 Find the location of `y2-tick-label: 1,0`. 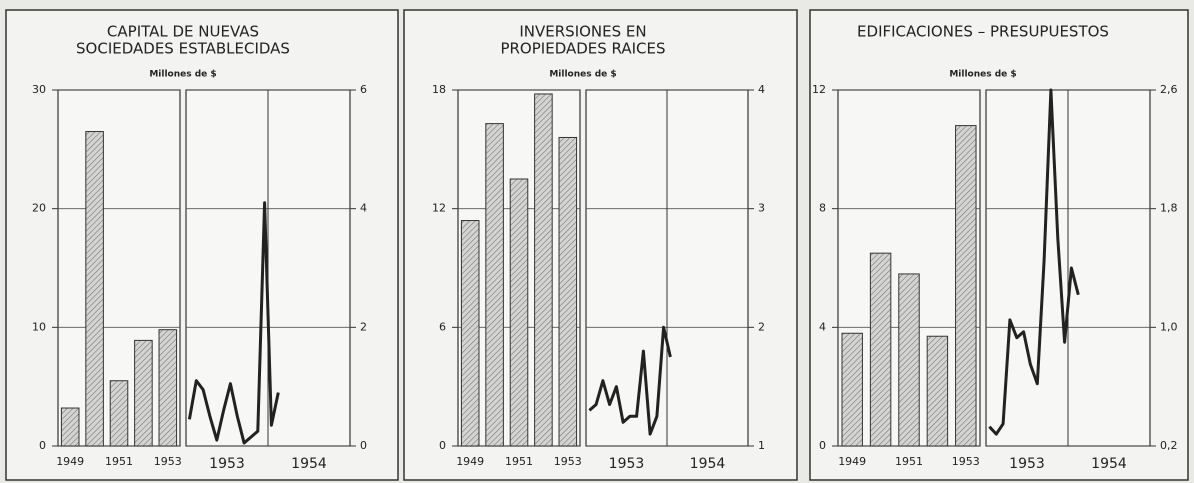

y2-tick-label: 1,0 is located at coordinates (1169, 326).